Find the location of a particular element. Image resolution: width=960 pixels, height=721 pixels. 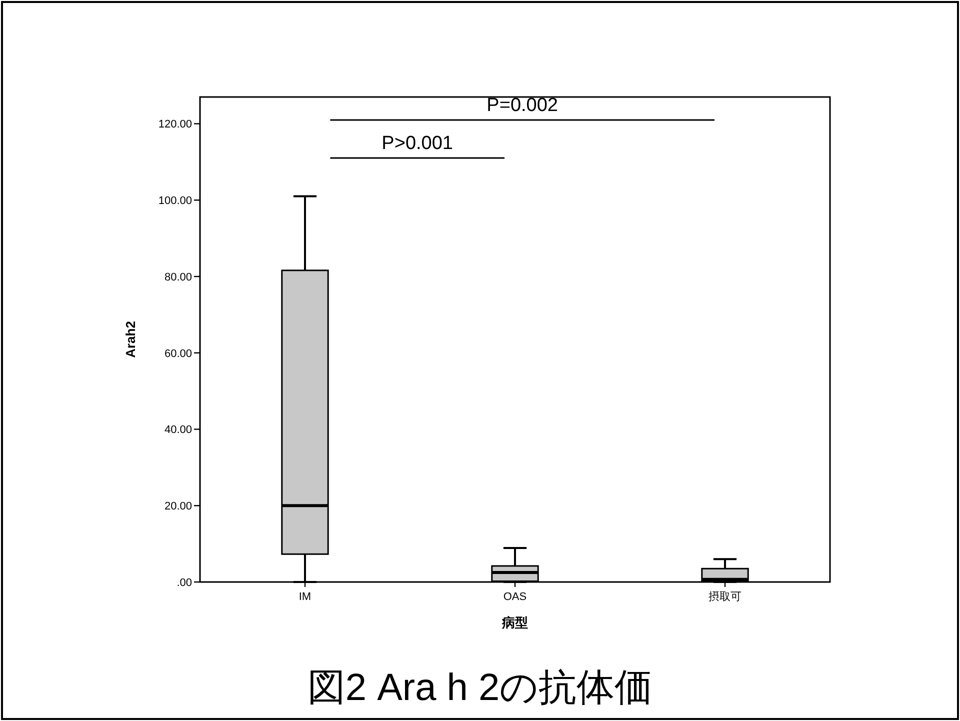

text: 図2 Ara h 2の抗体価 is located at coordinates (480, 688).